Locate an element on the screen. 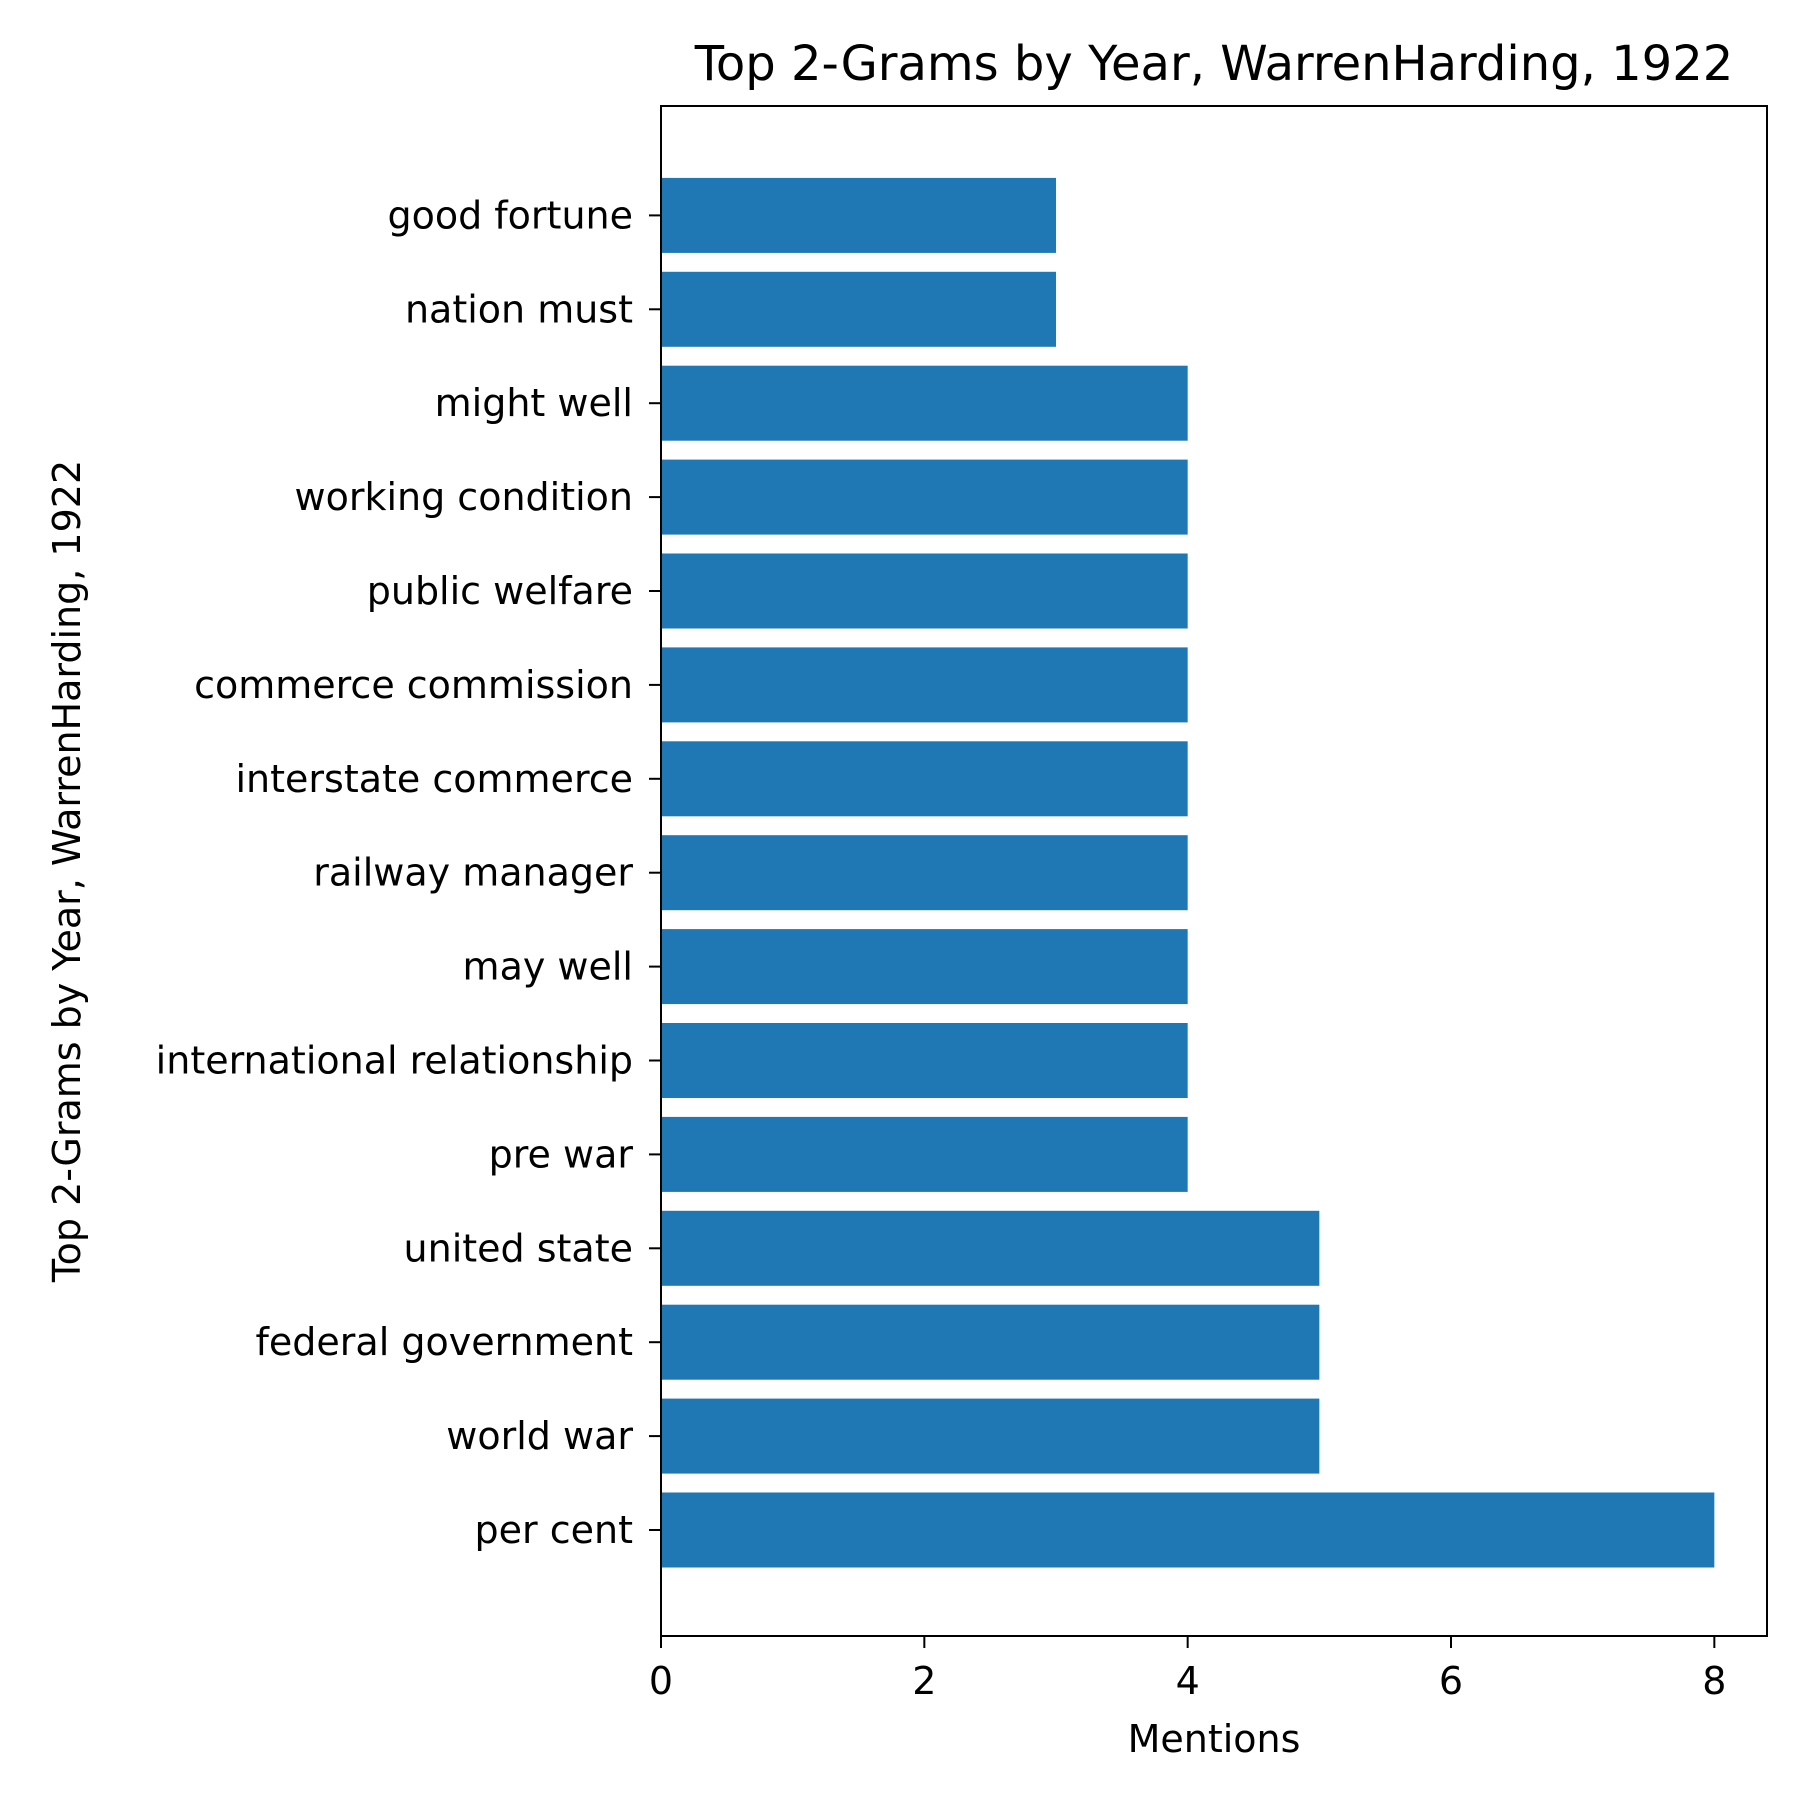  x-tick-label: 6 is located at coordinates (1451, 1681).